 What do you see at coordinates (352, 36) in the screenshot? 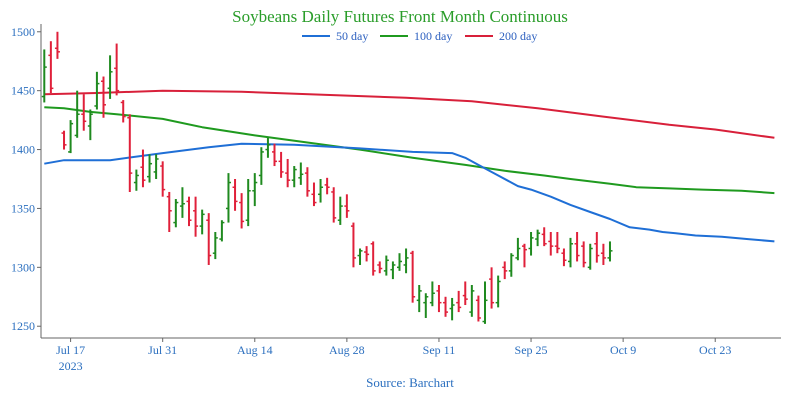
I see `legend-label-50-day: 50 day` at bounding box center [352, 36].